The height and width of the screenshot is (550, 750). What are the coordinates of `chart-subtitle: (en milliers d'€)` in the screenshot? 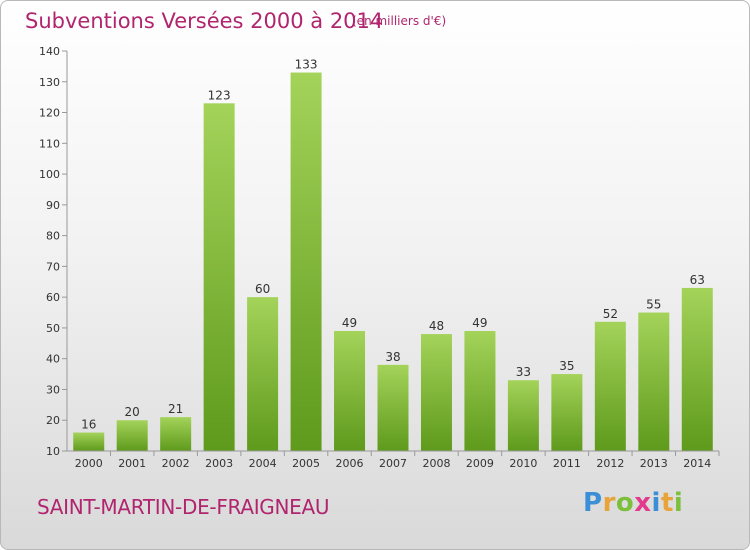 It's located at (399, 21).